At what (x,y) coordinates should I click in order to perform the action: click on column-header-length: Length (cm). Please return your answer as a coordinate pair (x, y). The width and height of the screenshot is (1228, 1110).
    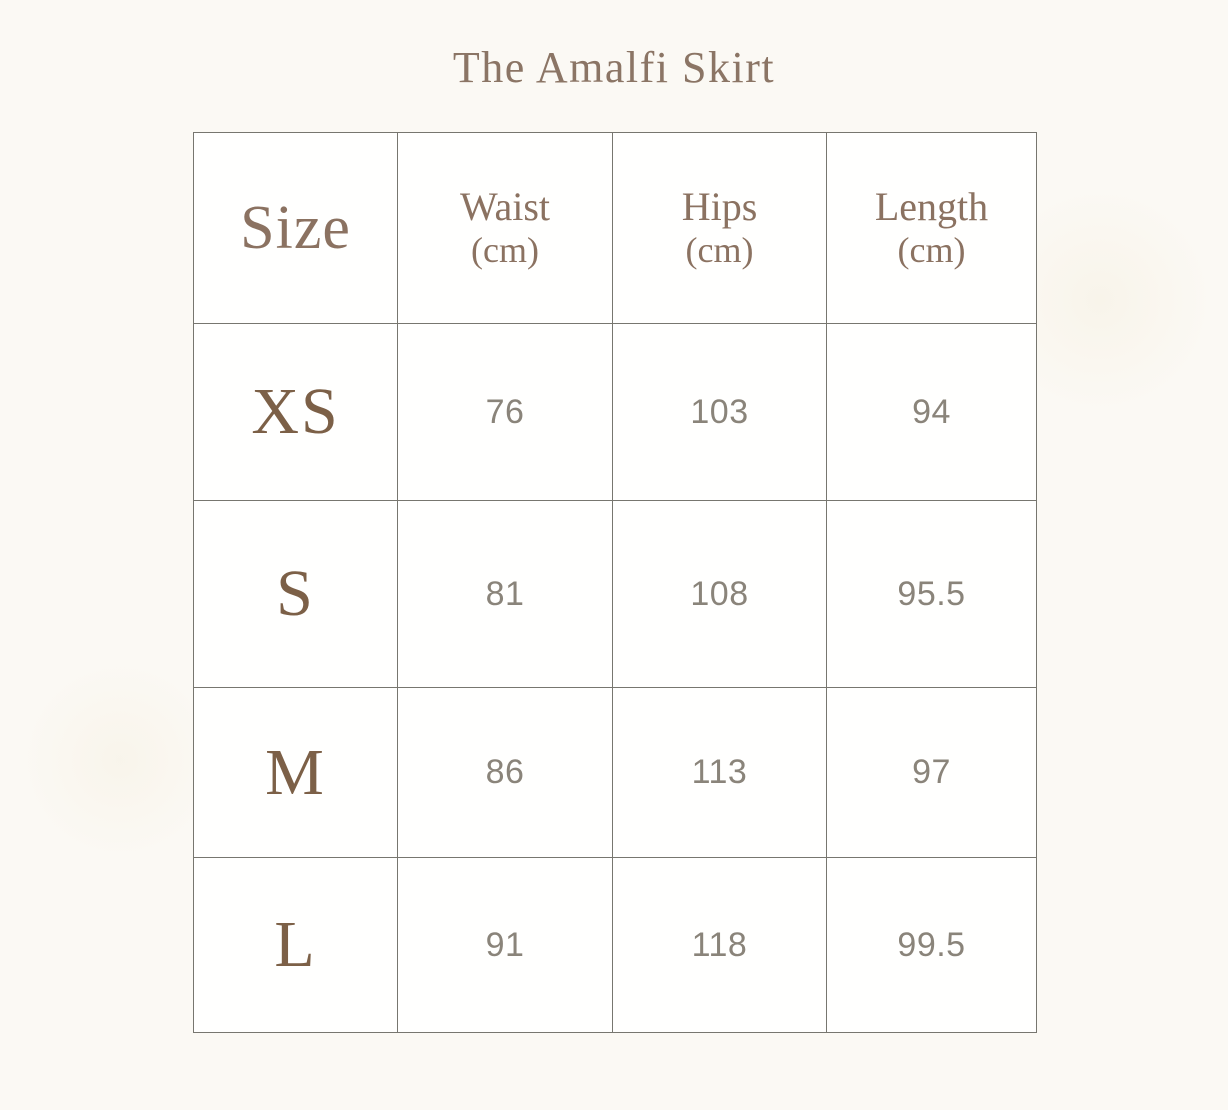
    Looking at the image, I should click on (931, 228).